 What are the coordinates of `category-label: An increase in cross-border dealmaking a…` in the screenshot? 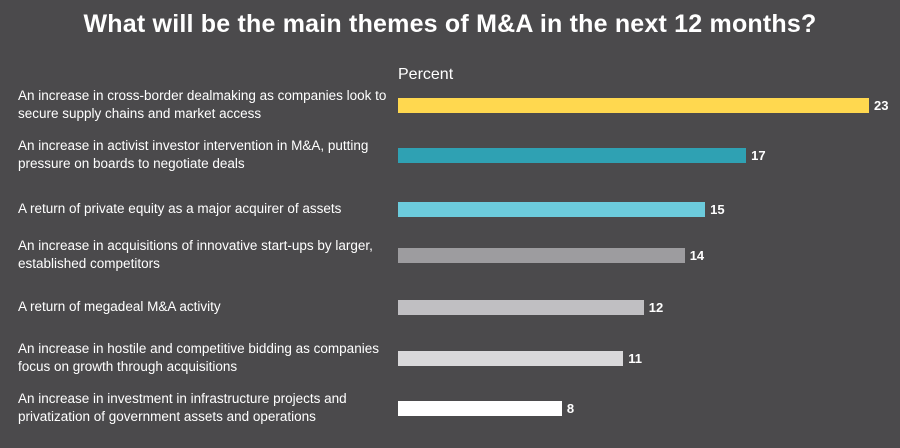 It's located at (202, 104).